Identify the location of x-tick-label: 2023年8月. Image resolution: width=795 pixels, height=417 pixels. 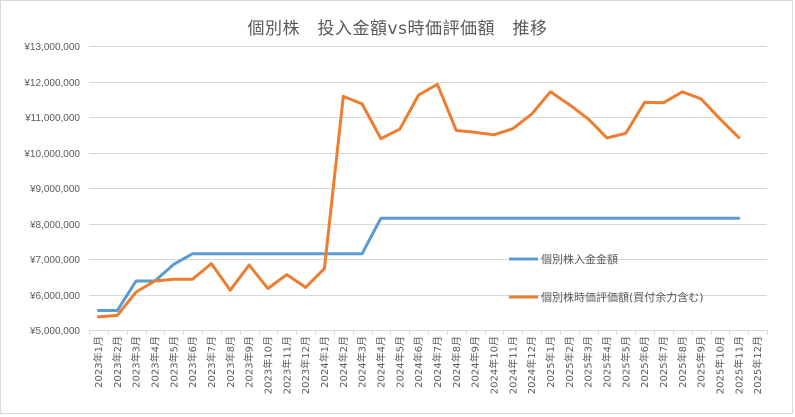
(230, 362).